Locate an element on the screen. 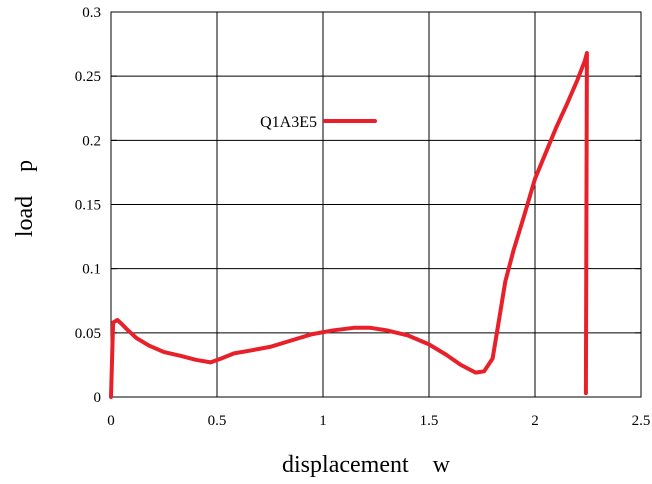 The height and width of the screenshot is (484, 652). x-tick-label: 1 is located at coordinates (323, 421).